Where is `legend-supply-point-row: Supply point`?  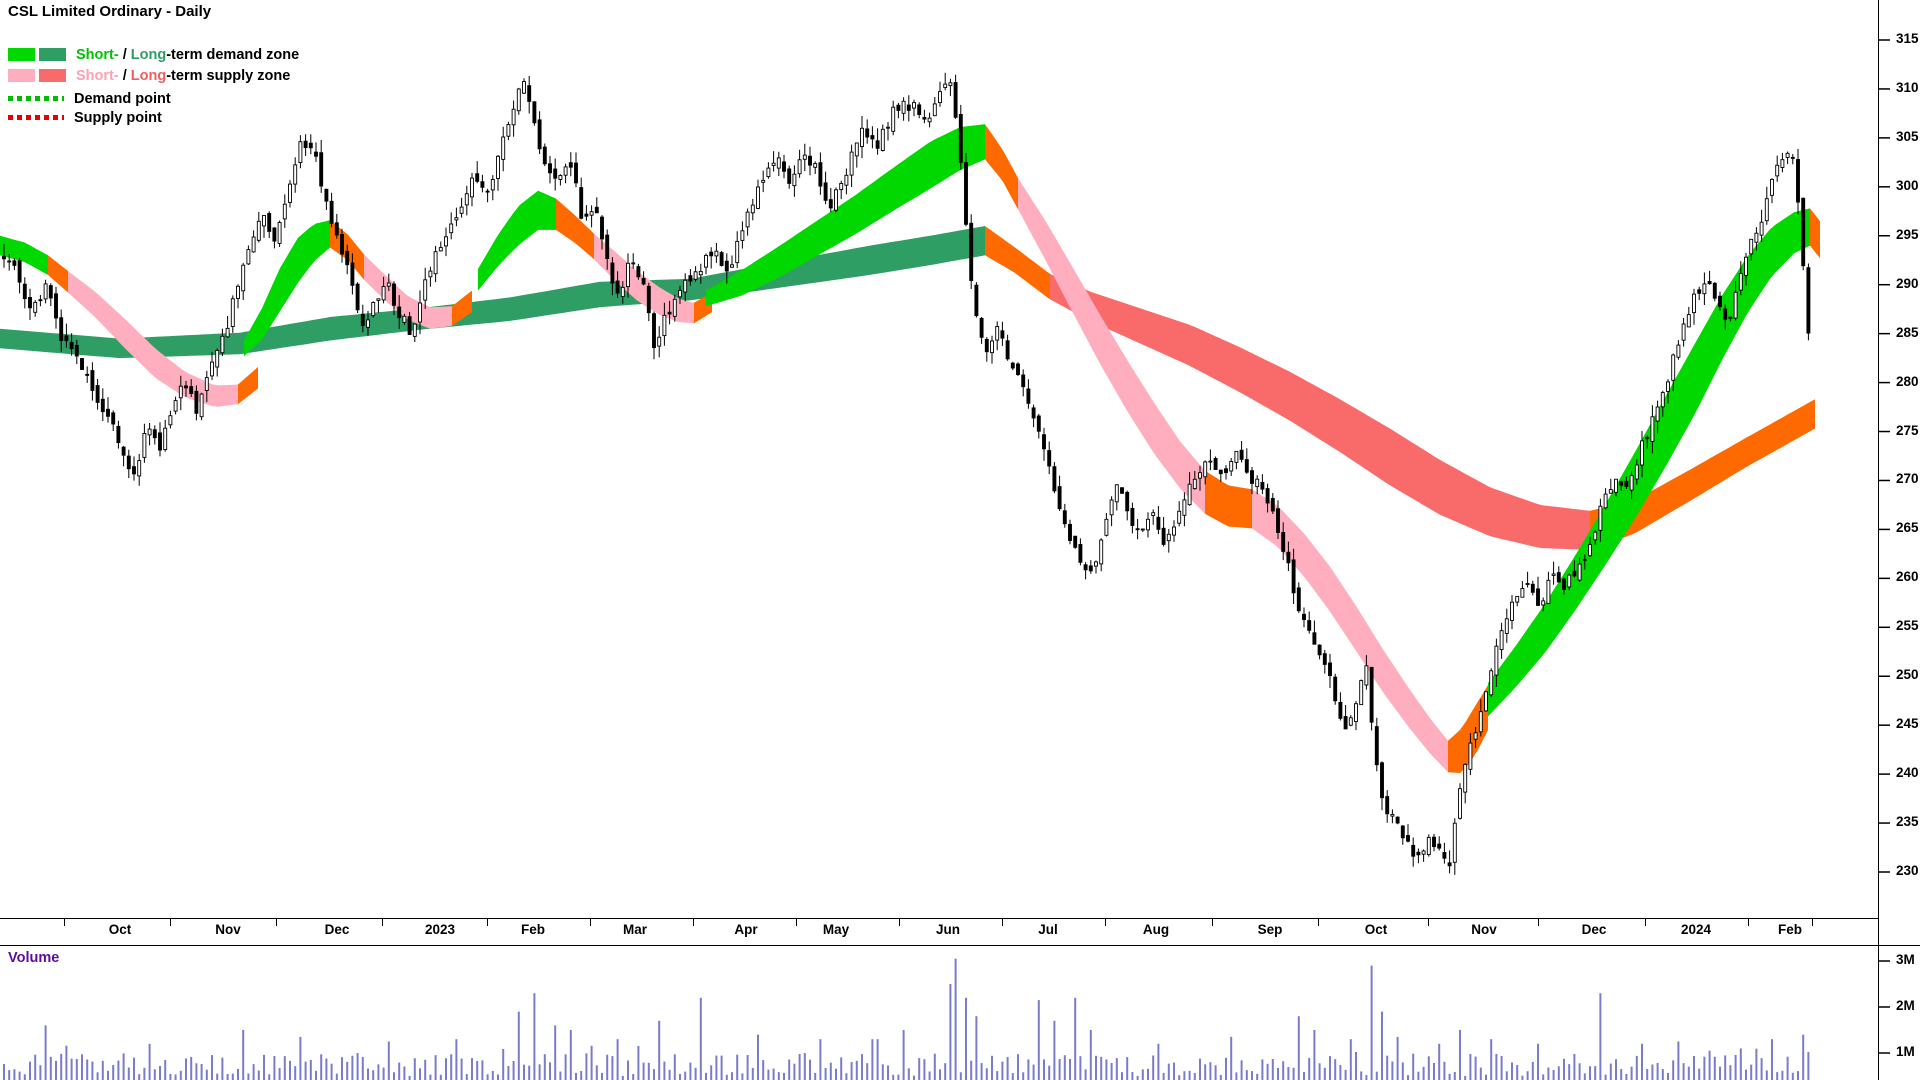 legend-supply-point-row: Supply point is located at coordinates (85, 118).